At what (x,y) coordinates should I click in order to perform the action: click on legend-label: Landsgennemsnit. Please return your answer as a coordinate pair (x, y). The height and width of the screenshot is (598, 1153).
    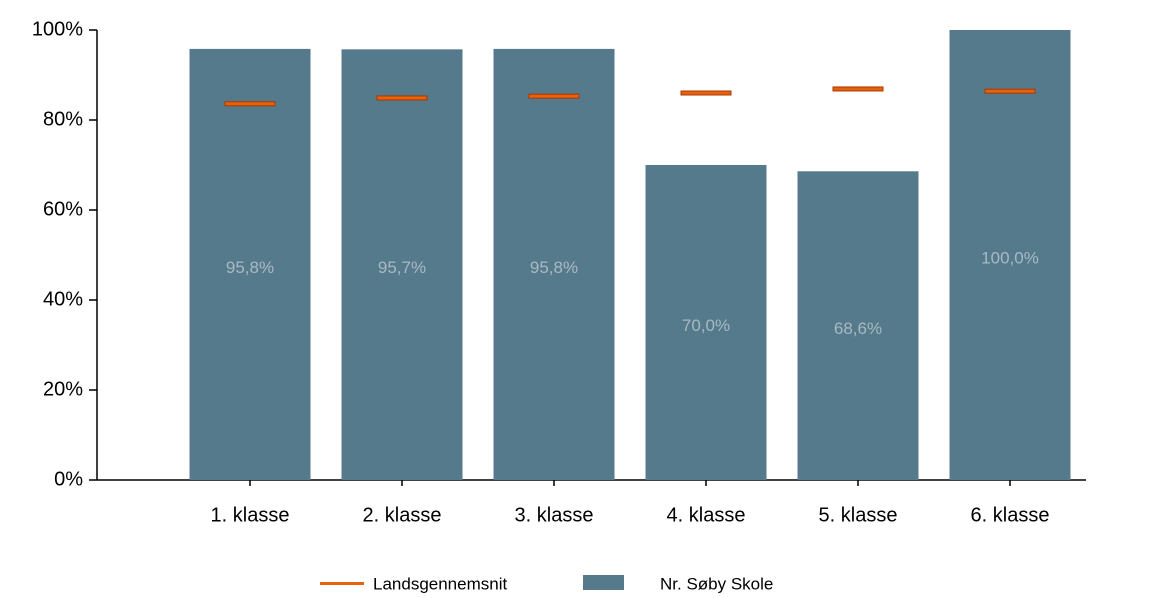
    Looking at the image, I should click on (440, 583).